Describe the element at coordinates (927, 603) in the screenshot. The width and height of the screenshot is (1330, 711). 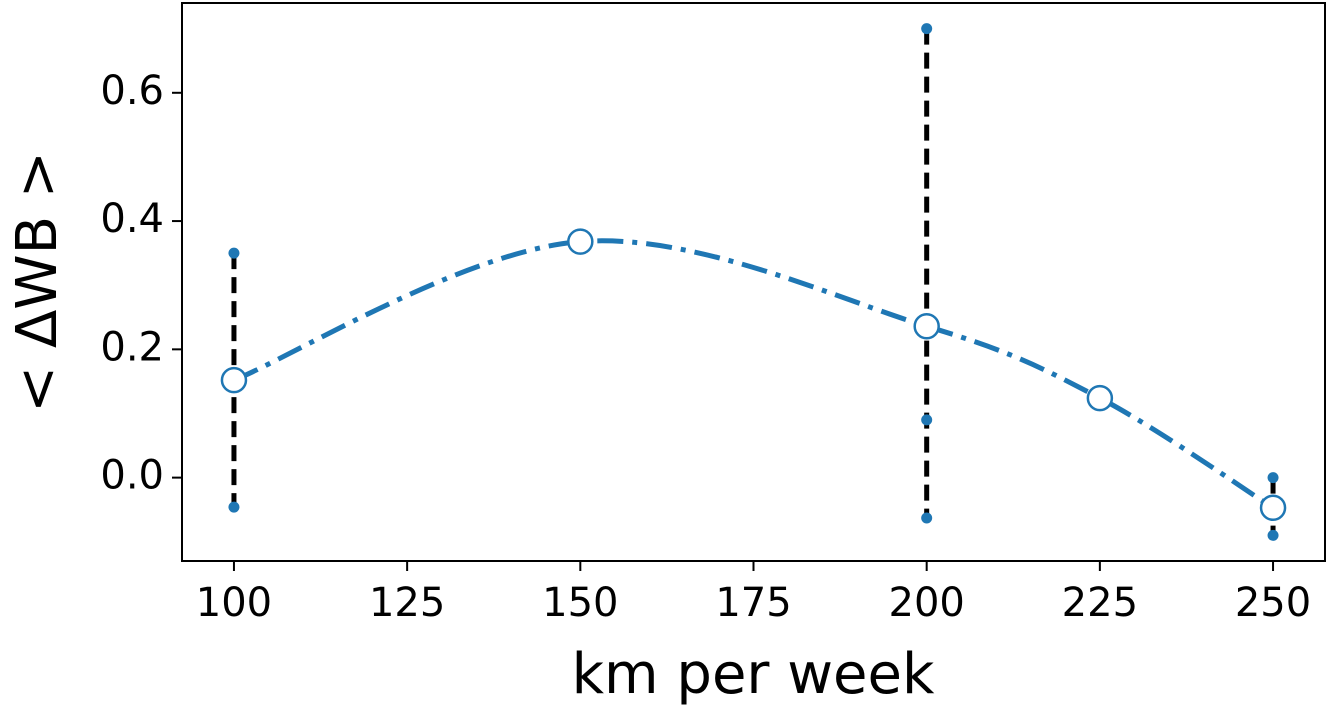
I see `x-tick-label: 200` at that location.